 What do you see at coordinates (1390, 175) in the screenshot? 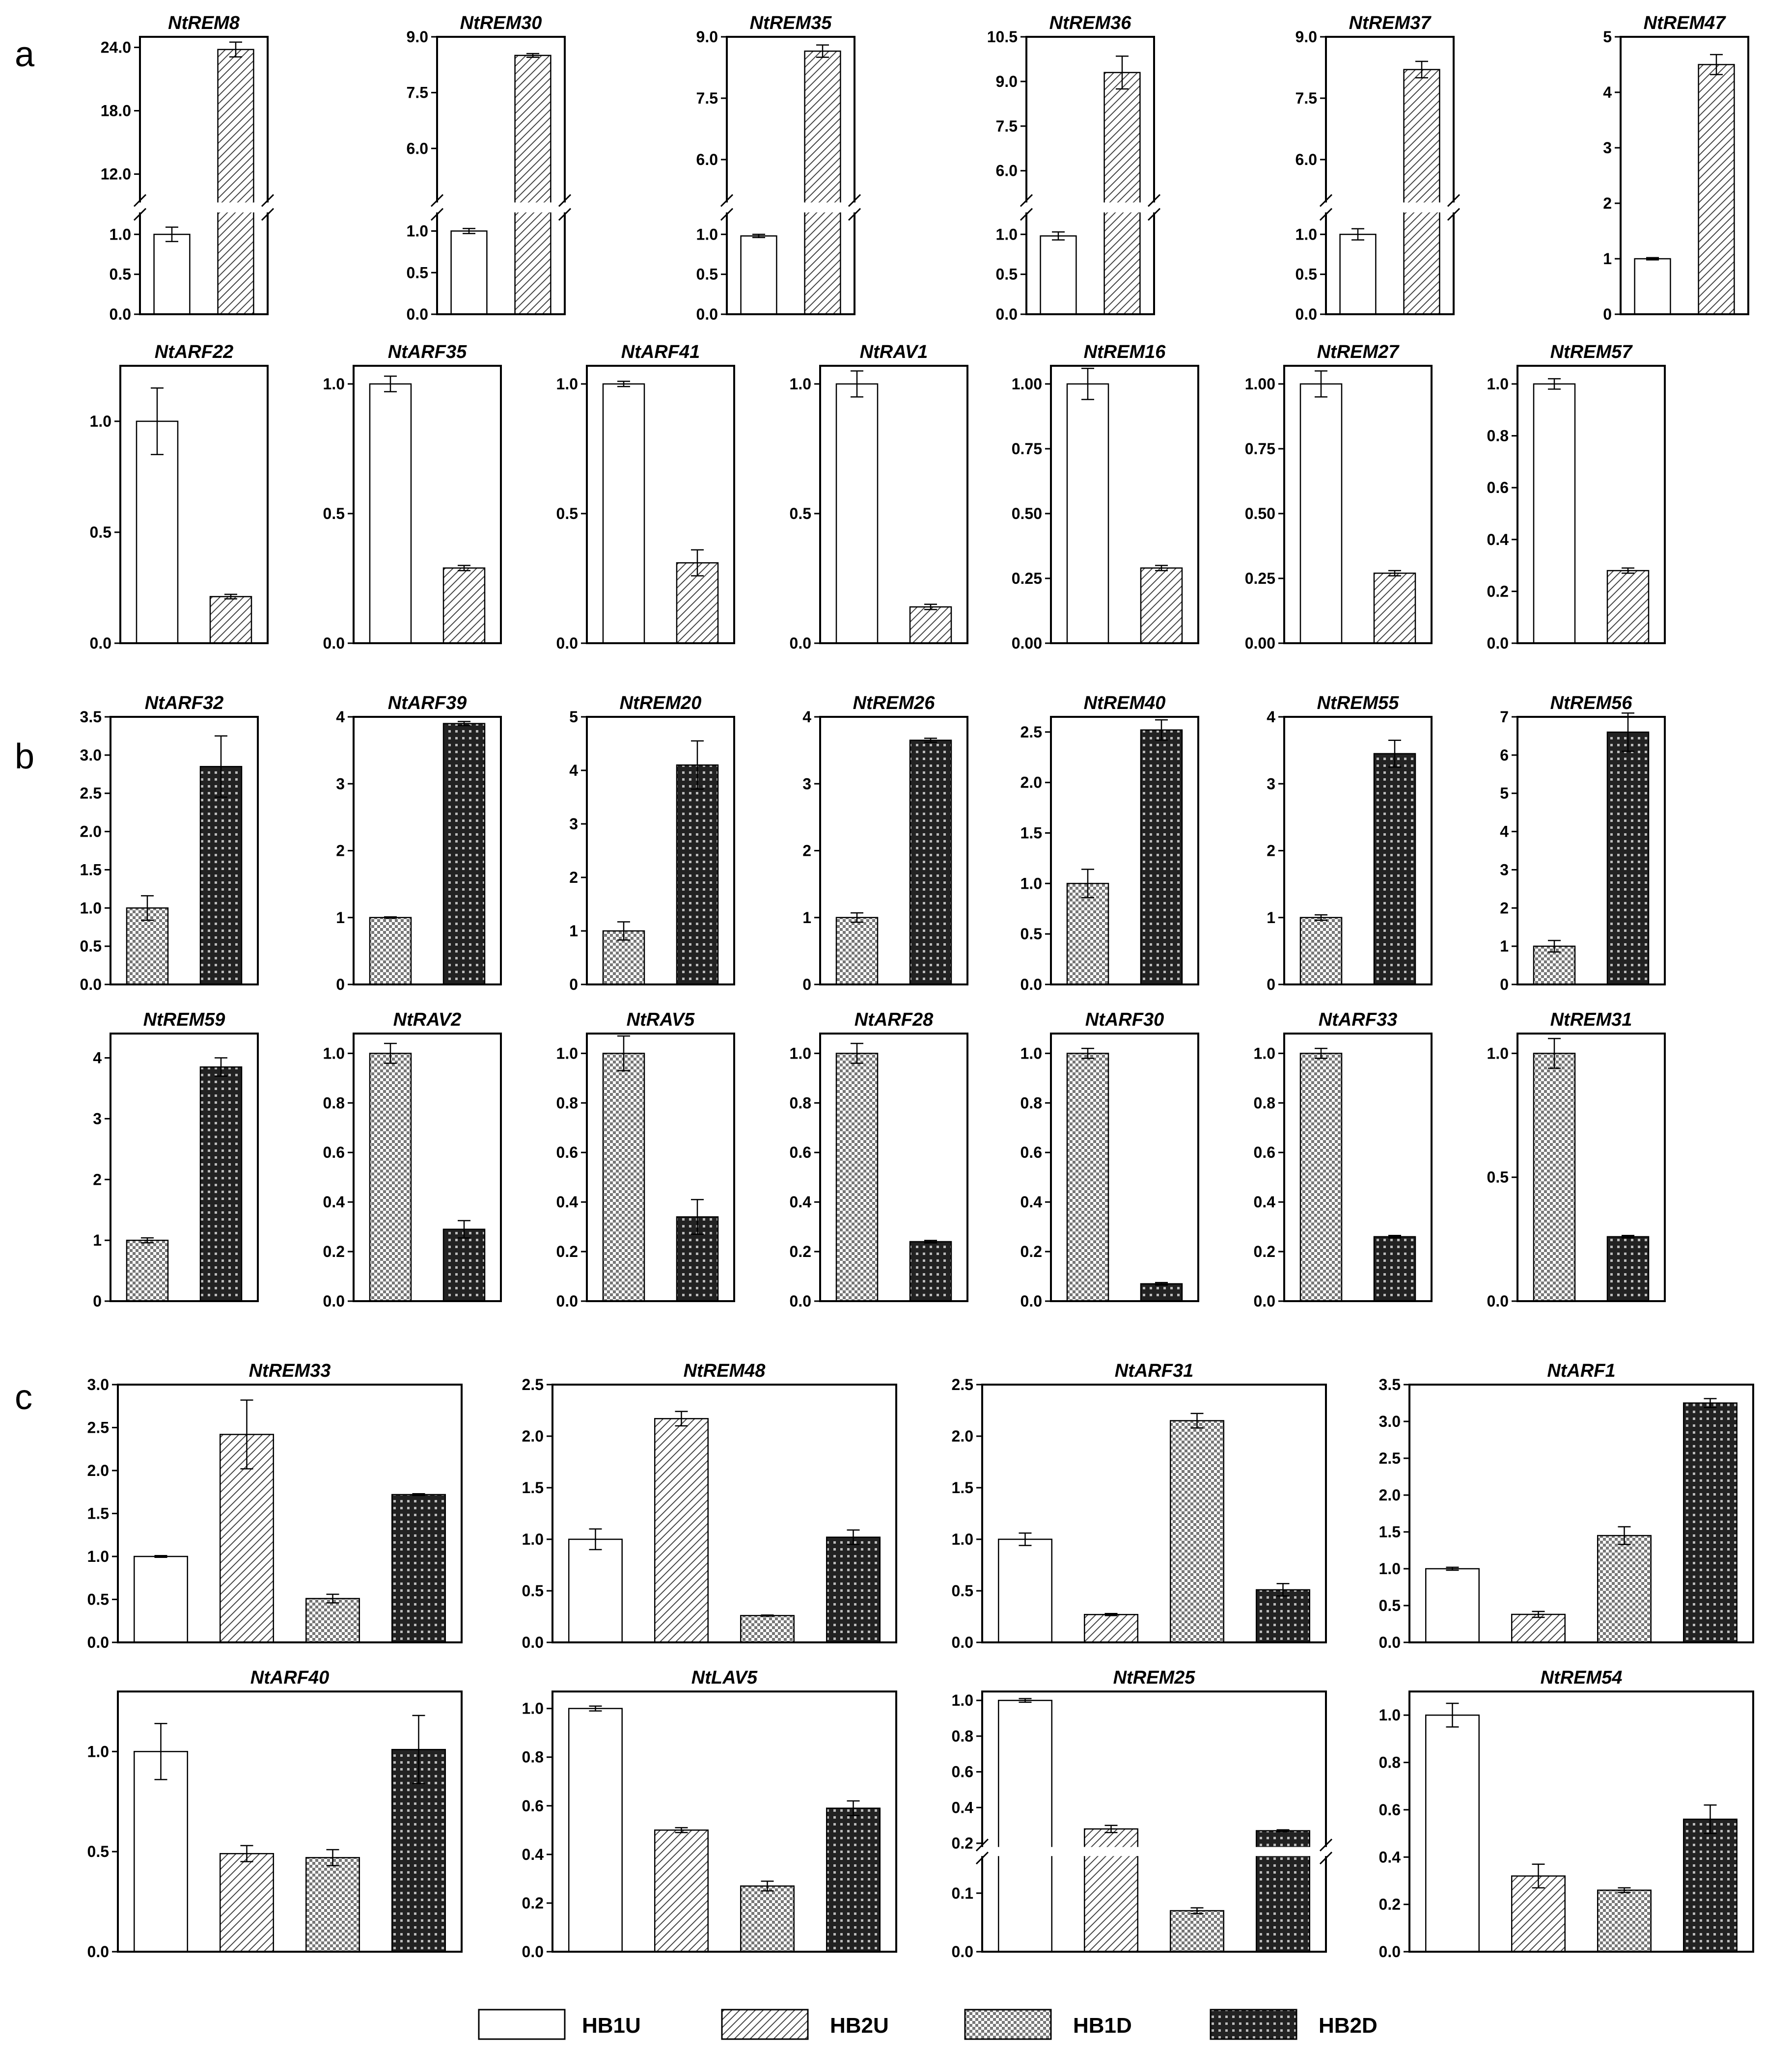
I see `plot-frame-ntrem37` at bounding box center [1390, 175].